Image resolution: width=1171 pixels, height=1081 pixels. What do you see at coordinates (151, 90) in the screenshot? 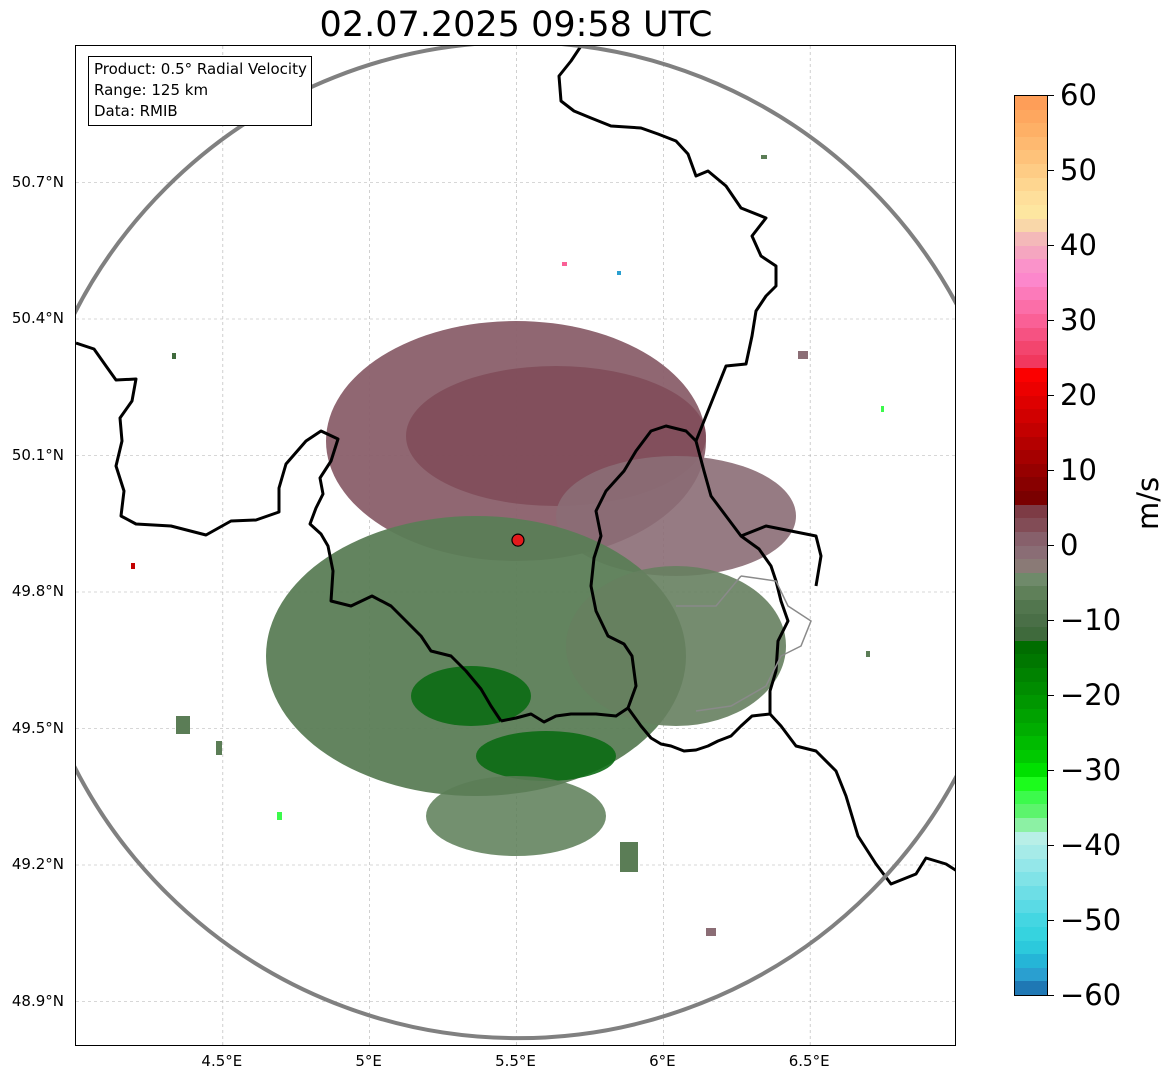
I see `info-range: Range: 125 km` at bounding box center [151, 90].